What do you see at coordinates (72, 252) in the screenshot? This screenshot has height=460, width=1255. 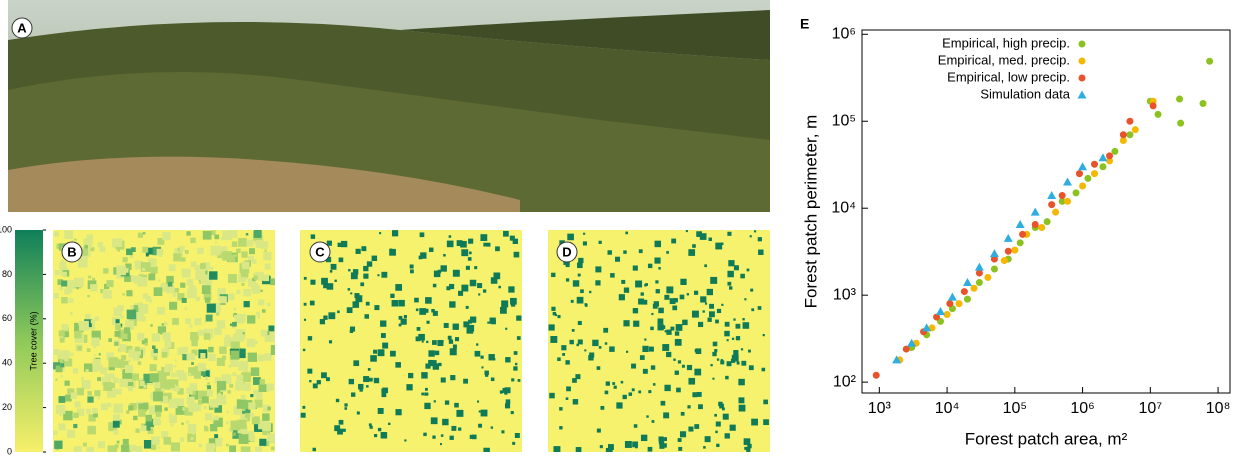 I see `panel-label-badge` at bounding box center [72, 252].